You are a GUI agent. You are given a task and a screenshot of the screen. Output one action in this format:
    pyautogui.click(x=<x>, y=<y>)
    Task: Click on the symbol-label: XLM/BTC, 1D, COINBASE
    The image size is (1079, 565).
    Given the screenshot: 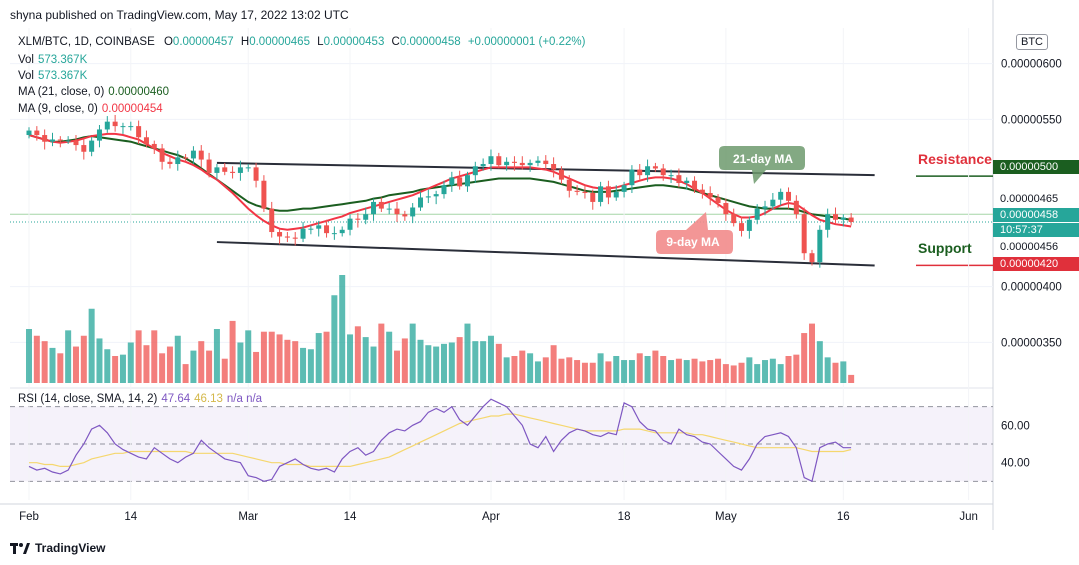 What is the action you would take?
    pyautogui.click(x=86, y=42)
    